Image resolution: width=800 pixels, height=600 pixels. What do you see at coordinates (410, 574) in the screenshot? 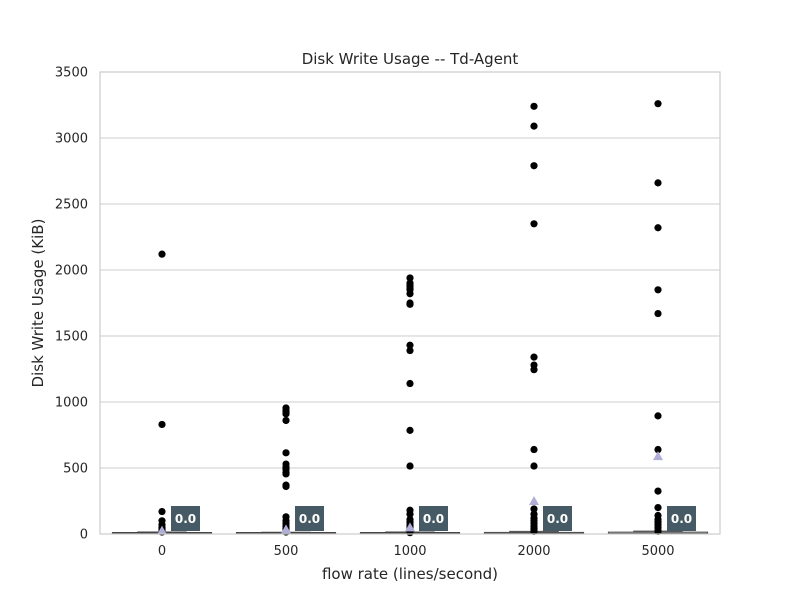
I see `x-axis-label: flow rate (lines/second)` at bounding box center [410, 574].